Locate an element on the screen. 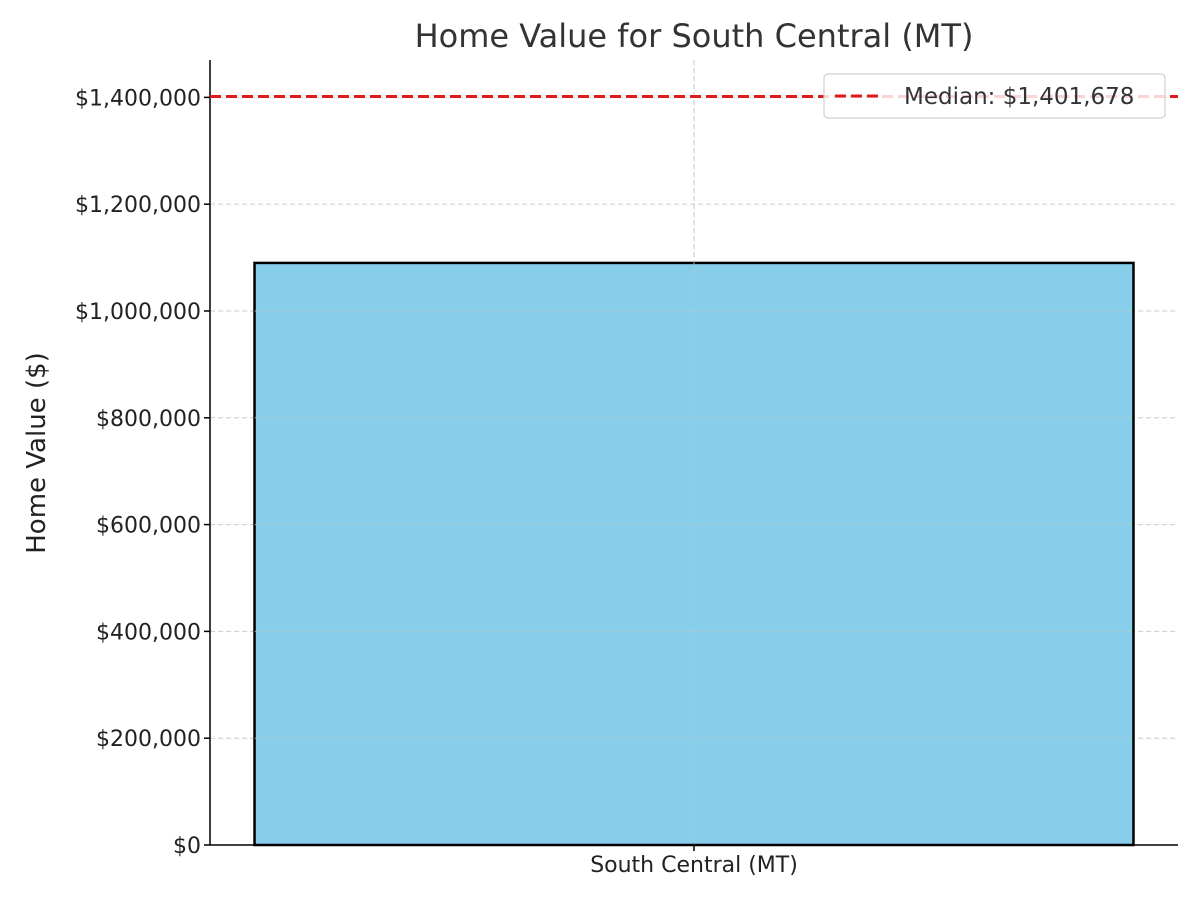 This screenshot has height=904, width=1200. y-tick-label: $1,200,000 is located at coordinates (138, 205).